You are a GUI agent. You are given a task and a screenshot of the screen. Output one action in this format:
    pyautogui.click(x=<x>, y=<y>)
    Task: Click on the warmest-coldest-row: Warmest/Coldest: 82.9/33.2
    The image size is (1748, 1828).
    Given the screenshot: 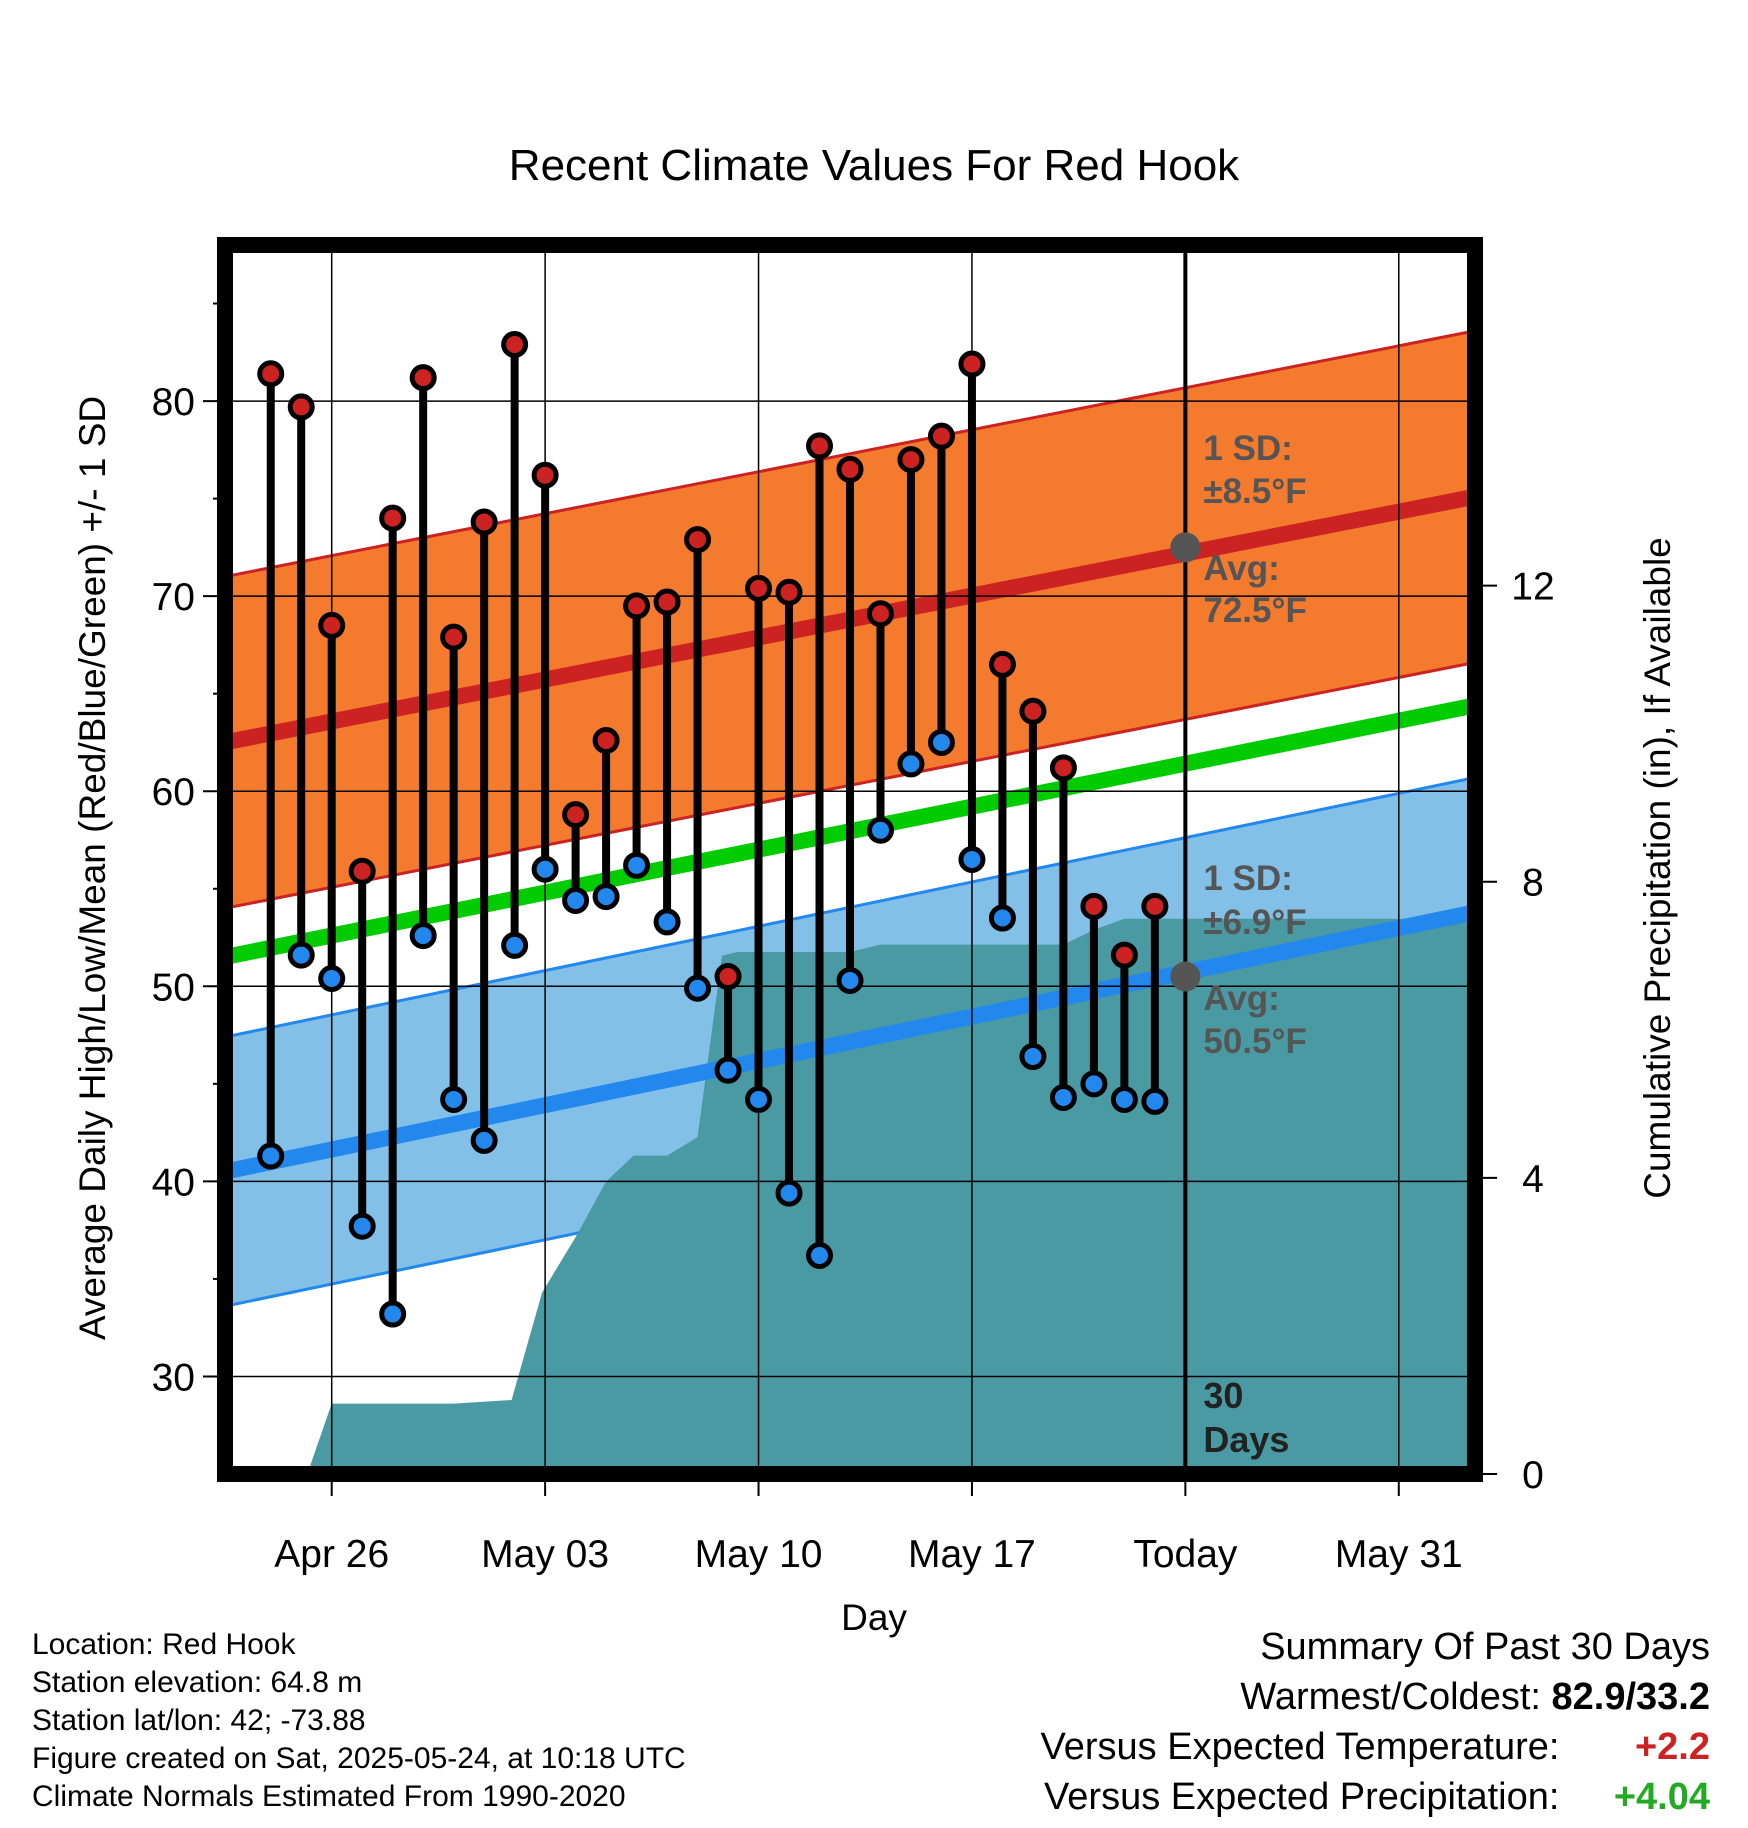 What is the action you would take?
    pyautogui.click(x=1375, y=1697)
    